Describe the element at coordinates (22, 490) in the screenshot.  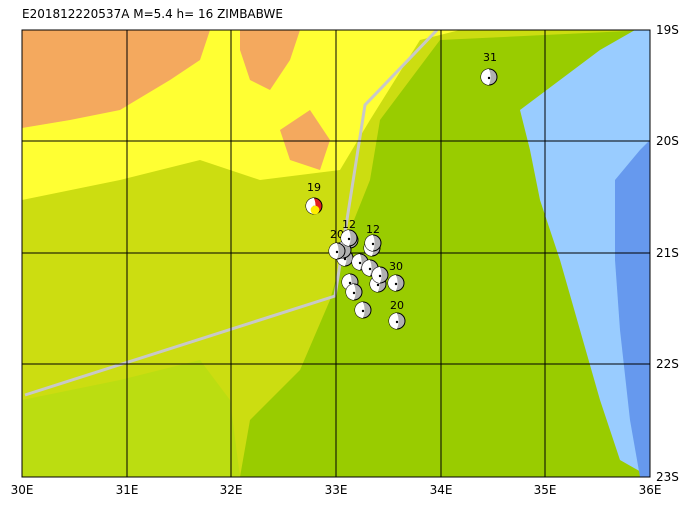
I see `longitude-label: 30E` at that location.